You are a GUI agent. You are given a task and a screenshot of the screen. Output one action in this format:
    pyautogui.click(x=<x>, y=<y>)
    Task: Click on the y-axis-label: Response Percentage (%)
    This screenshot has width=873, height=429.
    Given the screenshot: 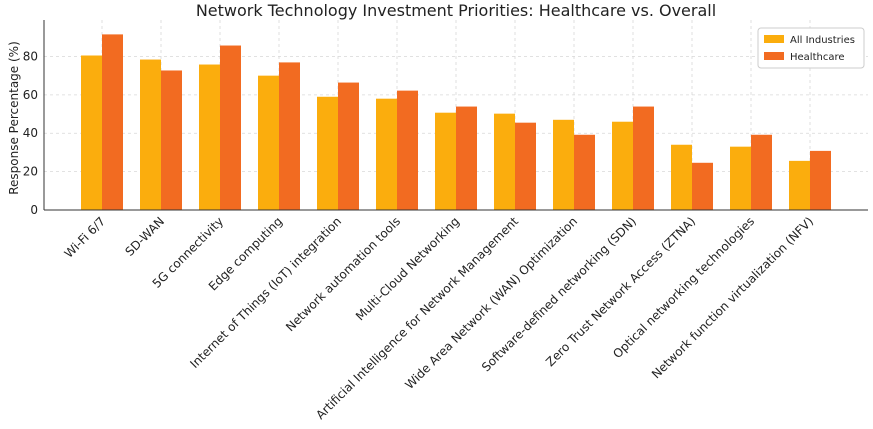 What is the action you would take?
    pyautogui.click(x=14, y=118)
    